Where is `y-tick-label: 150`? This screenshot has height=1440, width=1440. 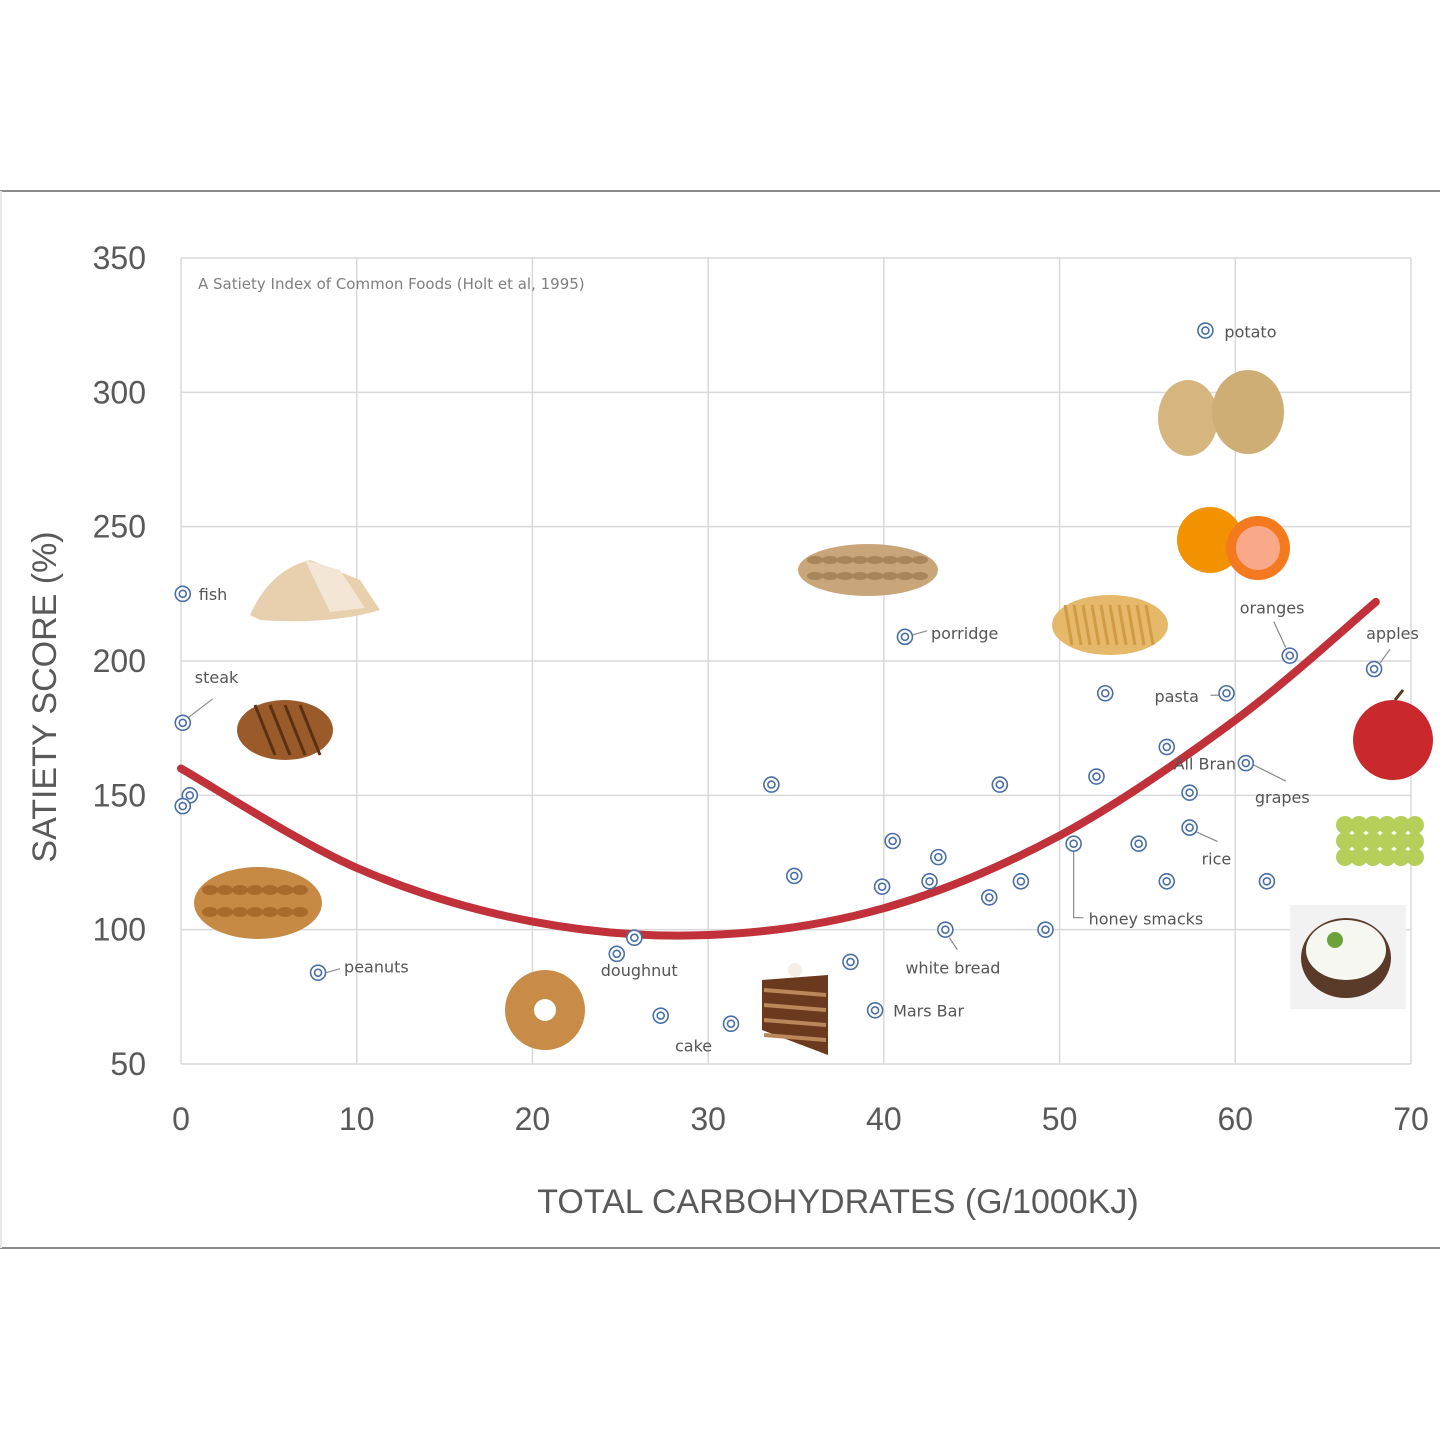 y-tick-label: 150 is located at coordinates (119, 795).